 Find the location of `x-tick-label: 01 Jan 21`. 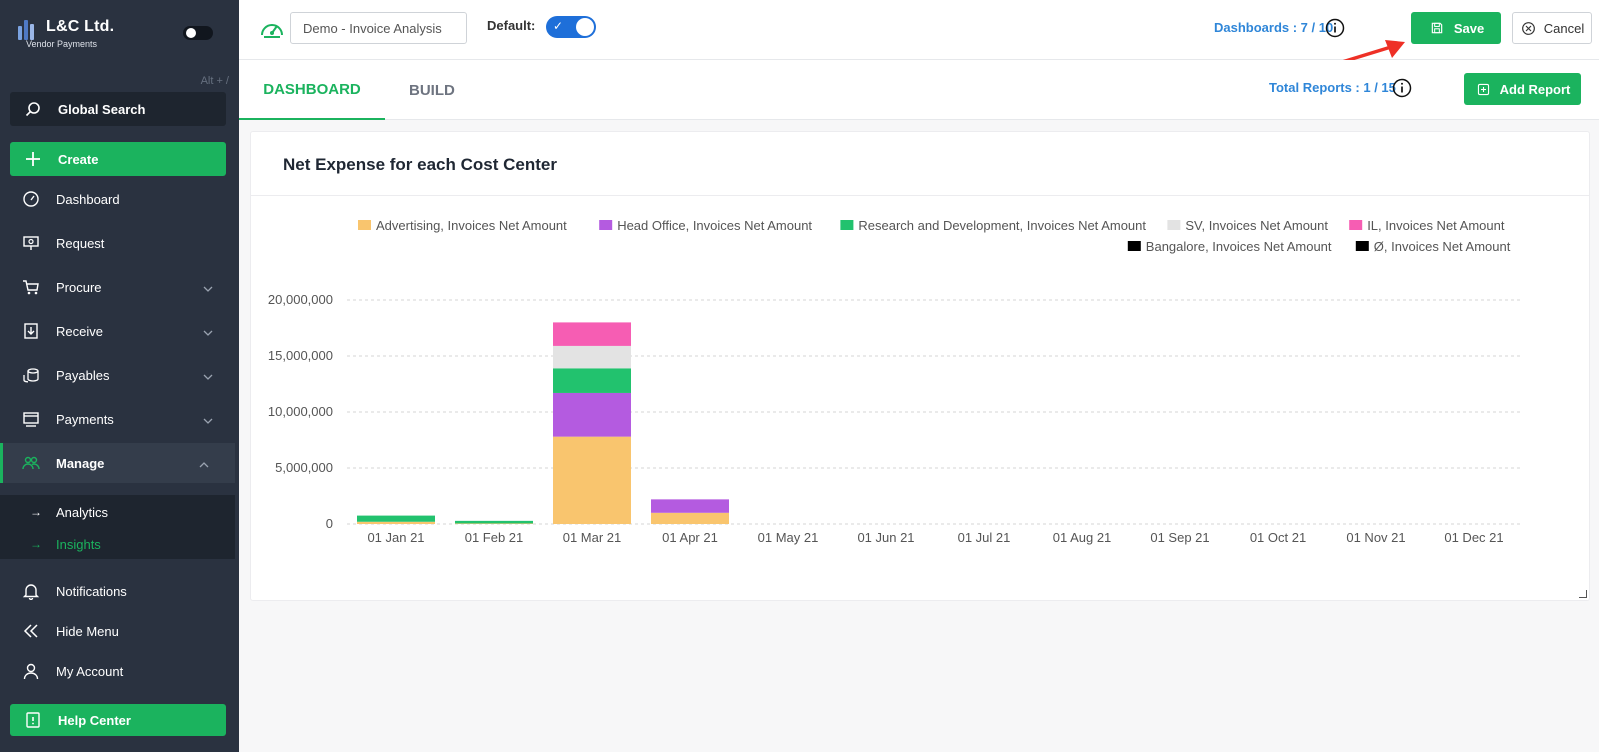

x-tick-label: 01 Jan 21 is located at coordinates (395, 537).